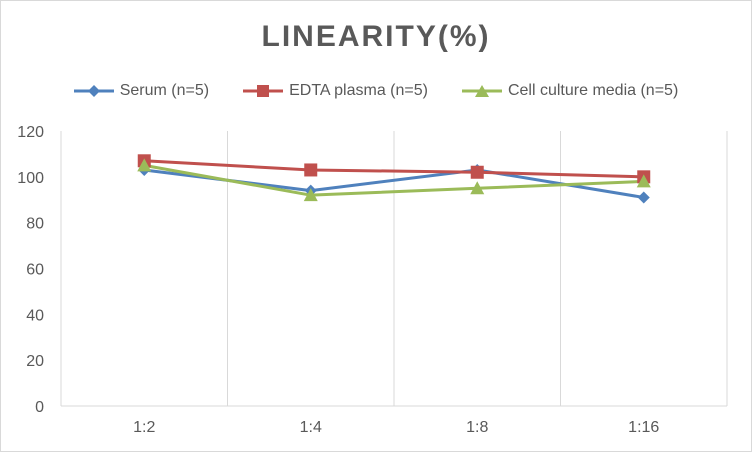  I want to click on chart-title: LINEARITY(%), so click(376, 36).